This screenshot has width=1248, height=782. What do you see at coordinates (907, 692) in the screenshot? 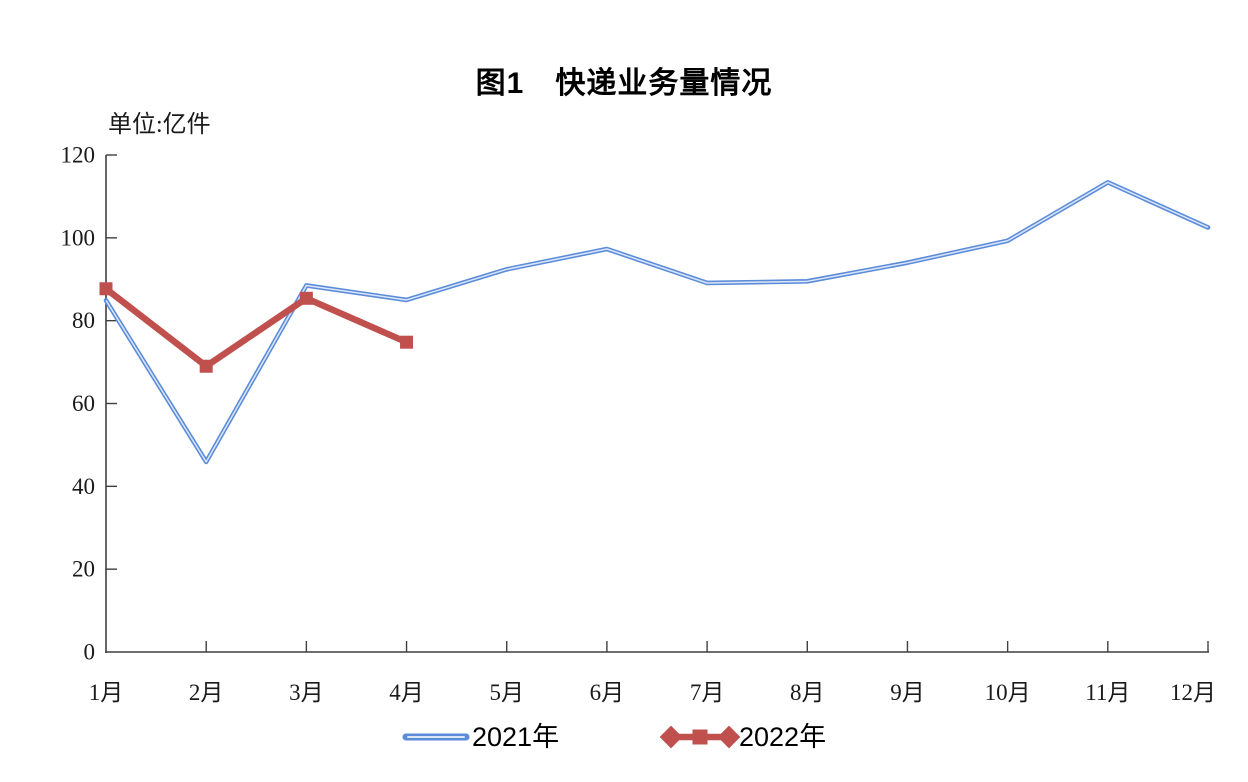
I see `x-tick-label: 9月` at bounding box center [907, 692].